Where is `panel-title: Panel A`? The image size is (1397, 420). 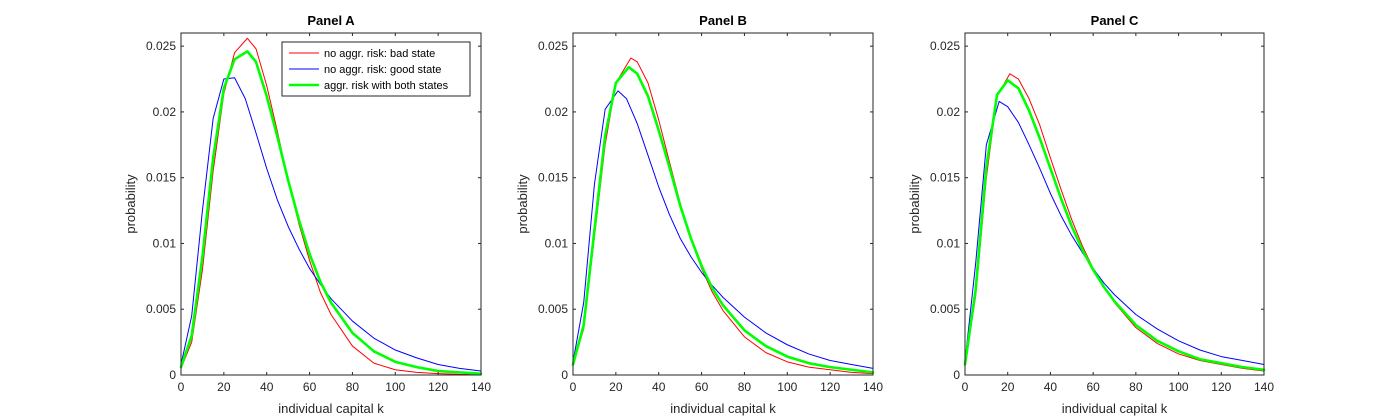 panel-title: Panel A is located at coordinates (331, 20).